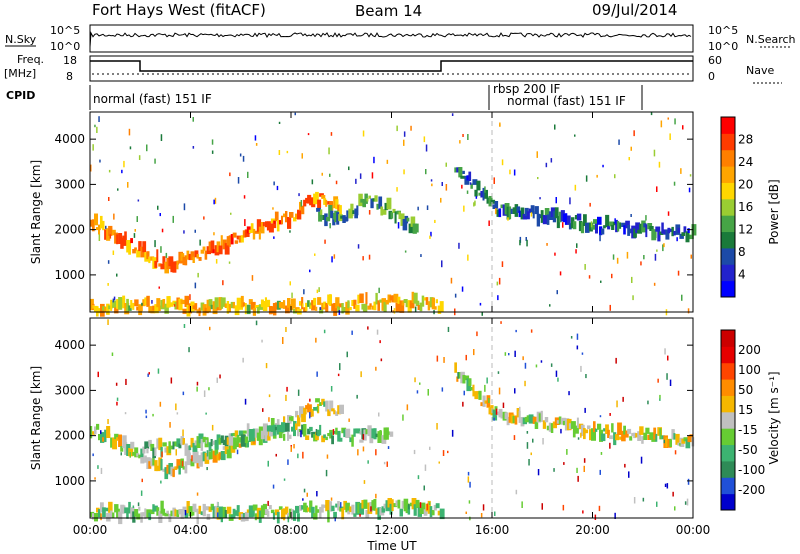 The image size is (800, 554). Describe the element at coordinates (693, 530) in the screenshot. I see `x-tick-label: 00:00` at that location.